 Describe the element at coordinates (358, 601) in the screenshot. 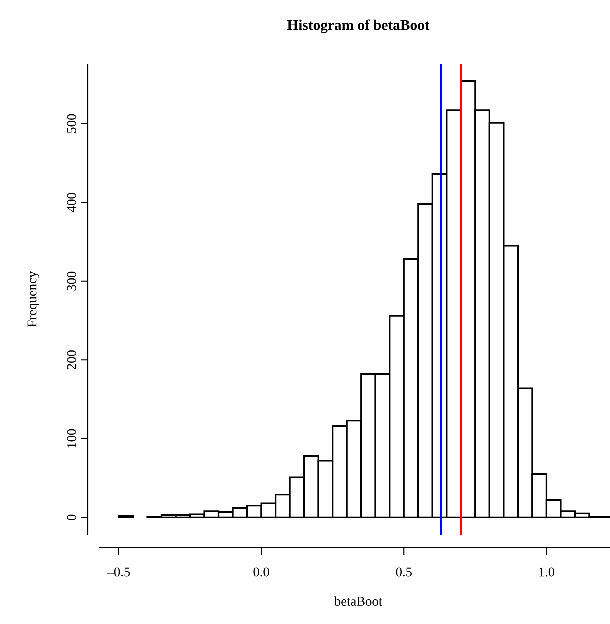

I see `x-axis-title: betaBoot` at that location.